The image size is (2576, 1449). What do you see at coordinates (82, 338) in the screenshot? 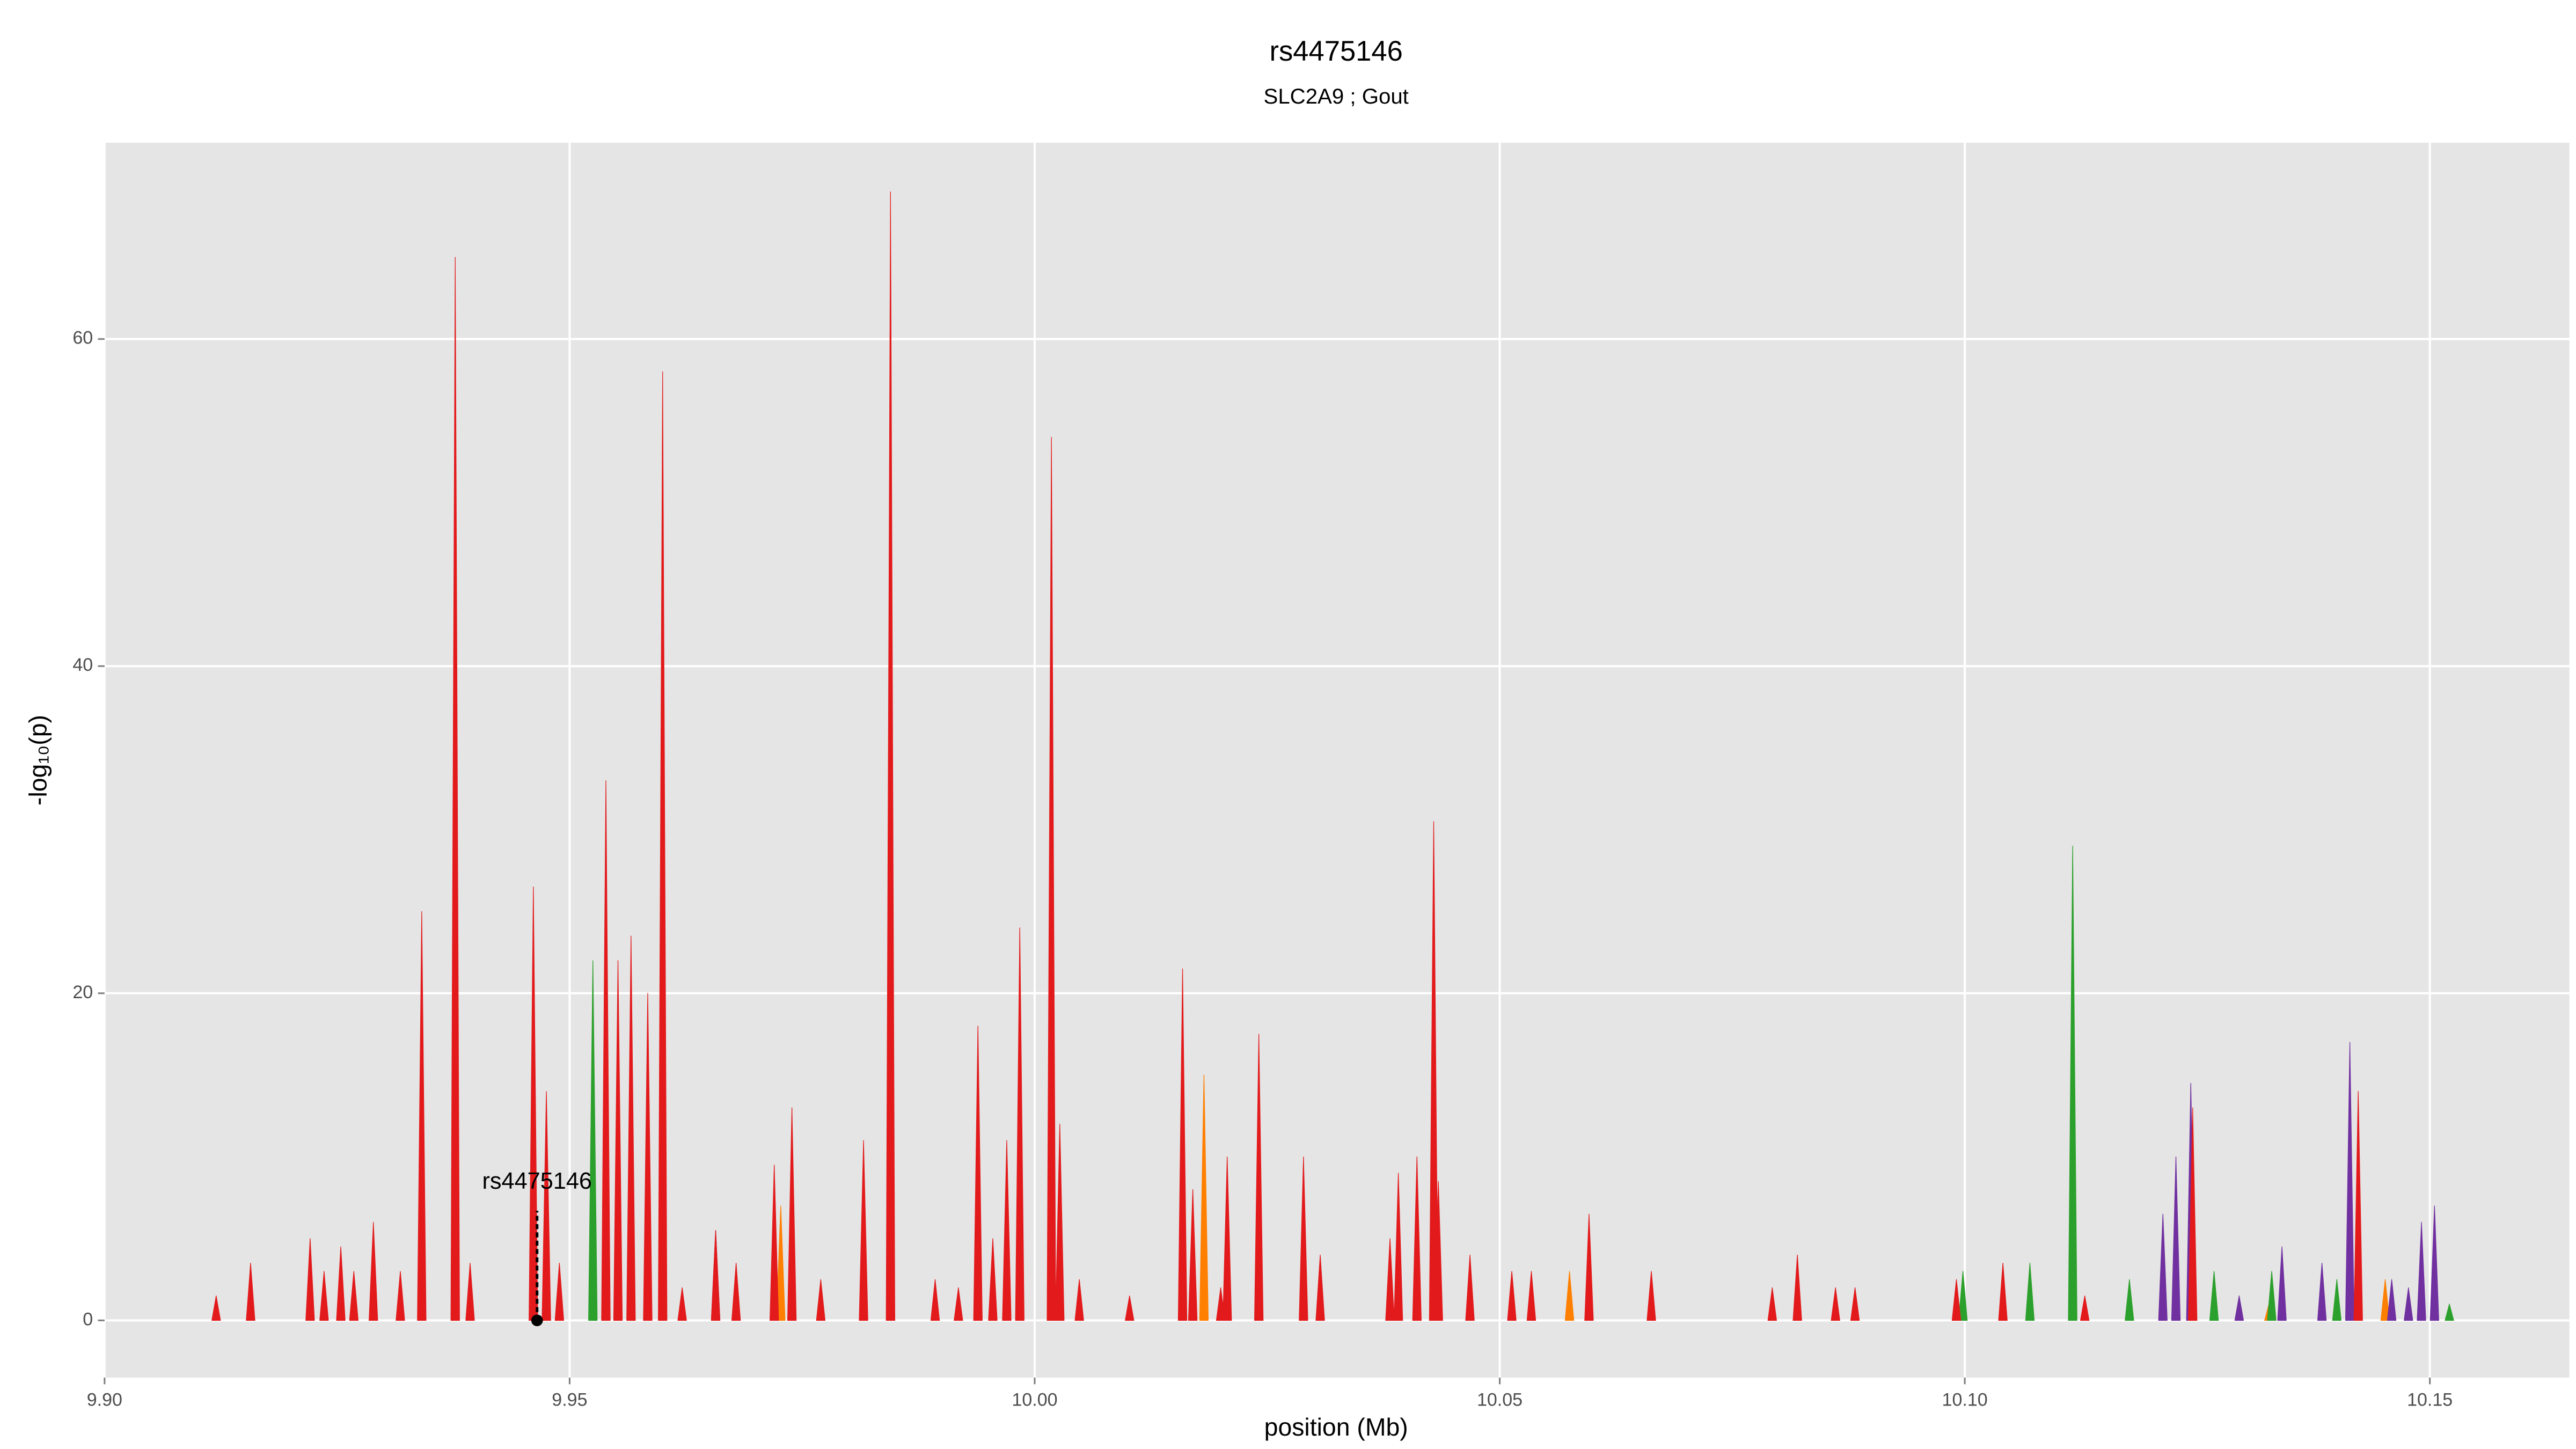
I see `y-tick-label: 60` at bounding box center [82, 338].